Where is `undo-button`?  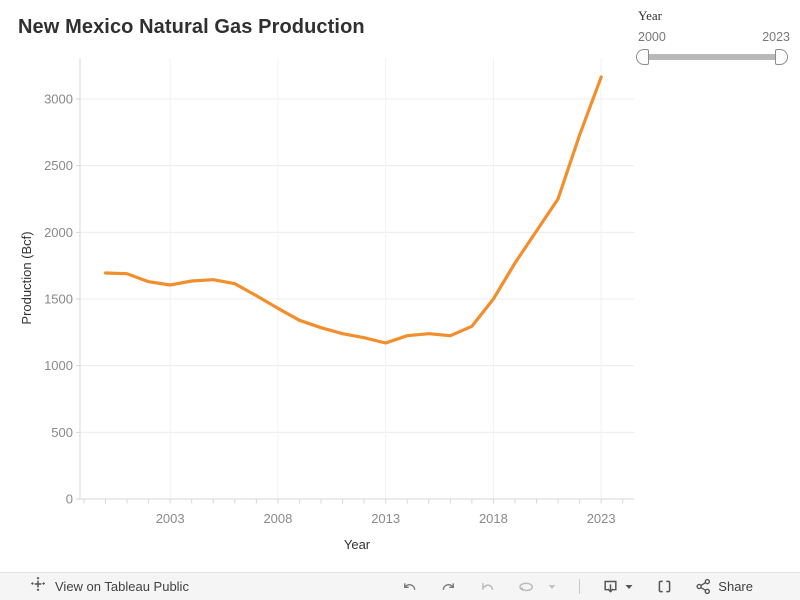 undo-button is located at coordinates (409, 587).